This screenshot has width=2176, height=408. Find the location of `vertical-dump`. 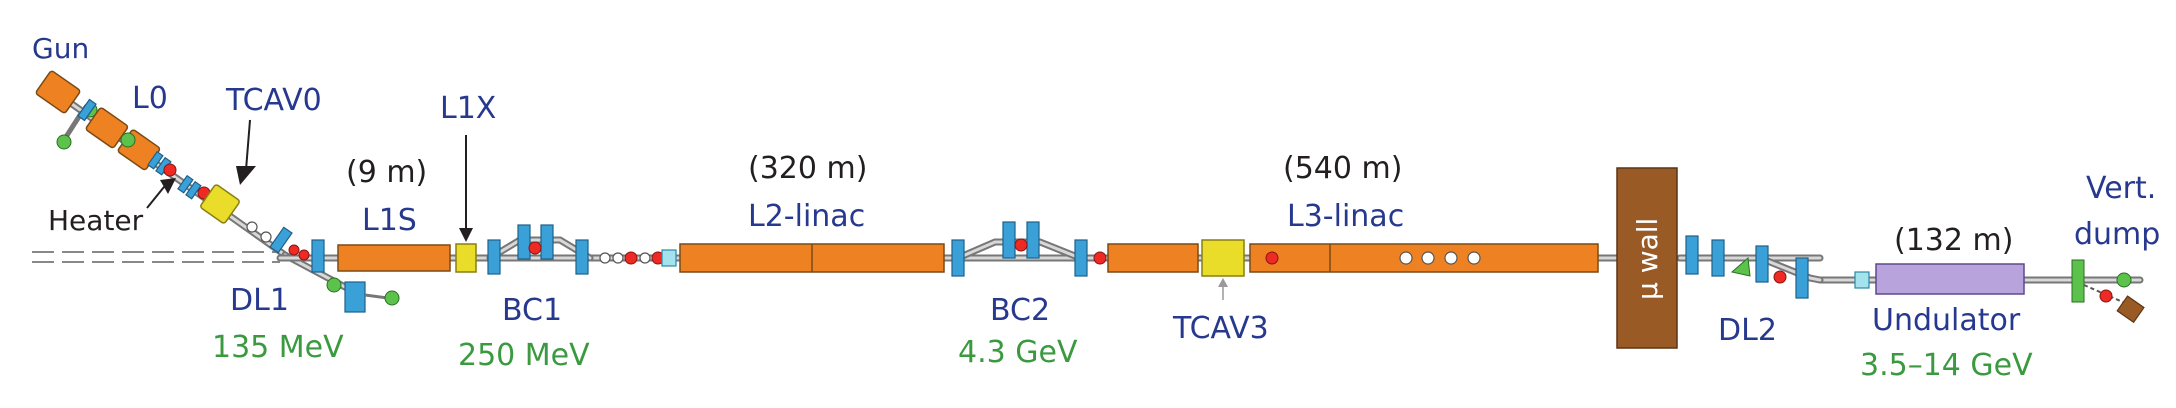

vertical-dump is located at coordinates (2108, 291).